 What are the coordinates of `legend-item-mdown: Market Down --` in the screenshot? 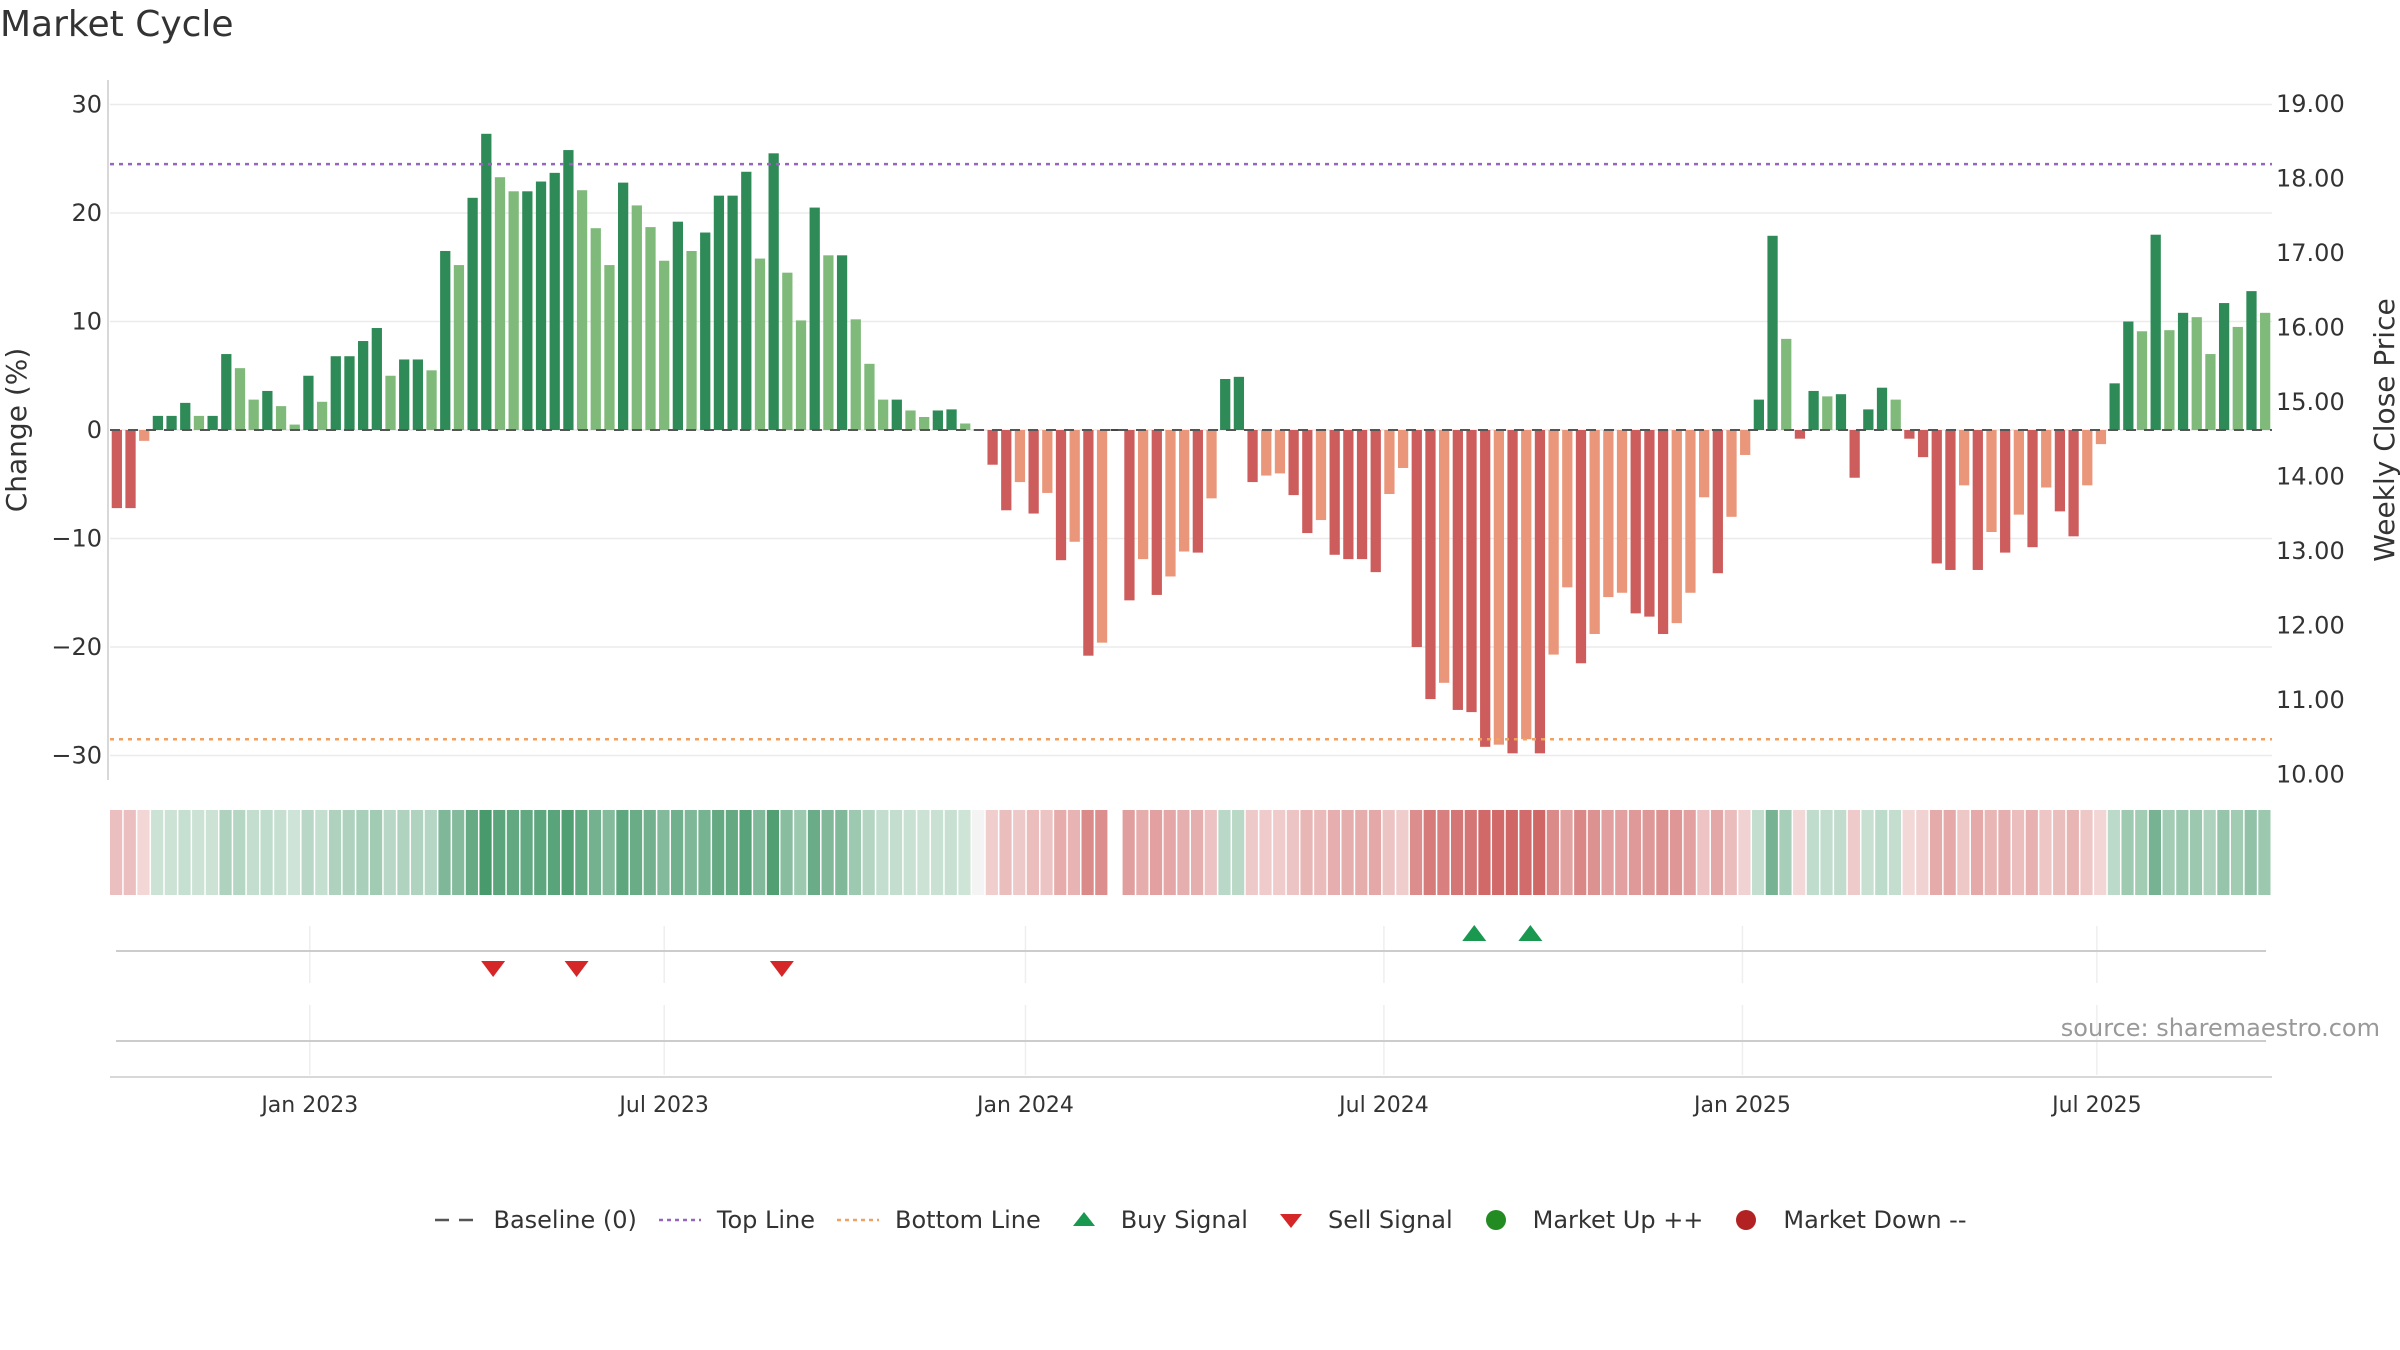 It's located at (1845, 1220).